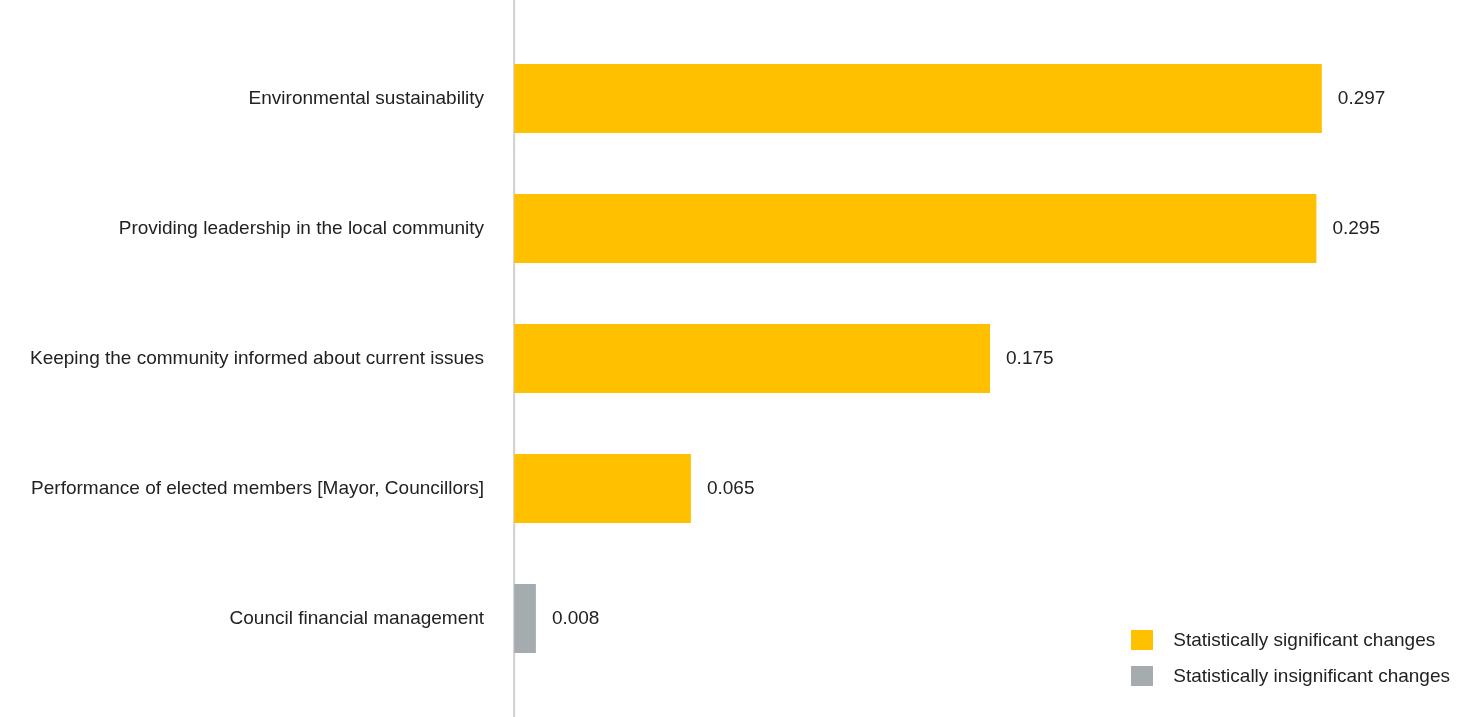  What do you see at coordinates (257, 357) in the screenshot?
I see `y-tick-label: Keeping the community informed about current issues` at bounding box center [257, 357].